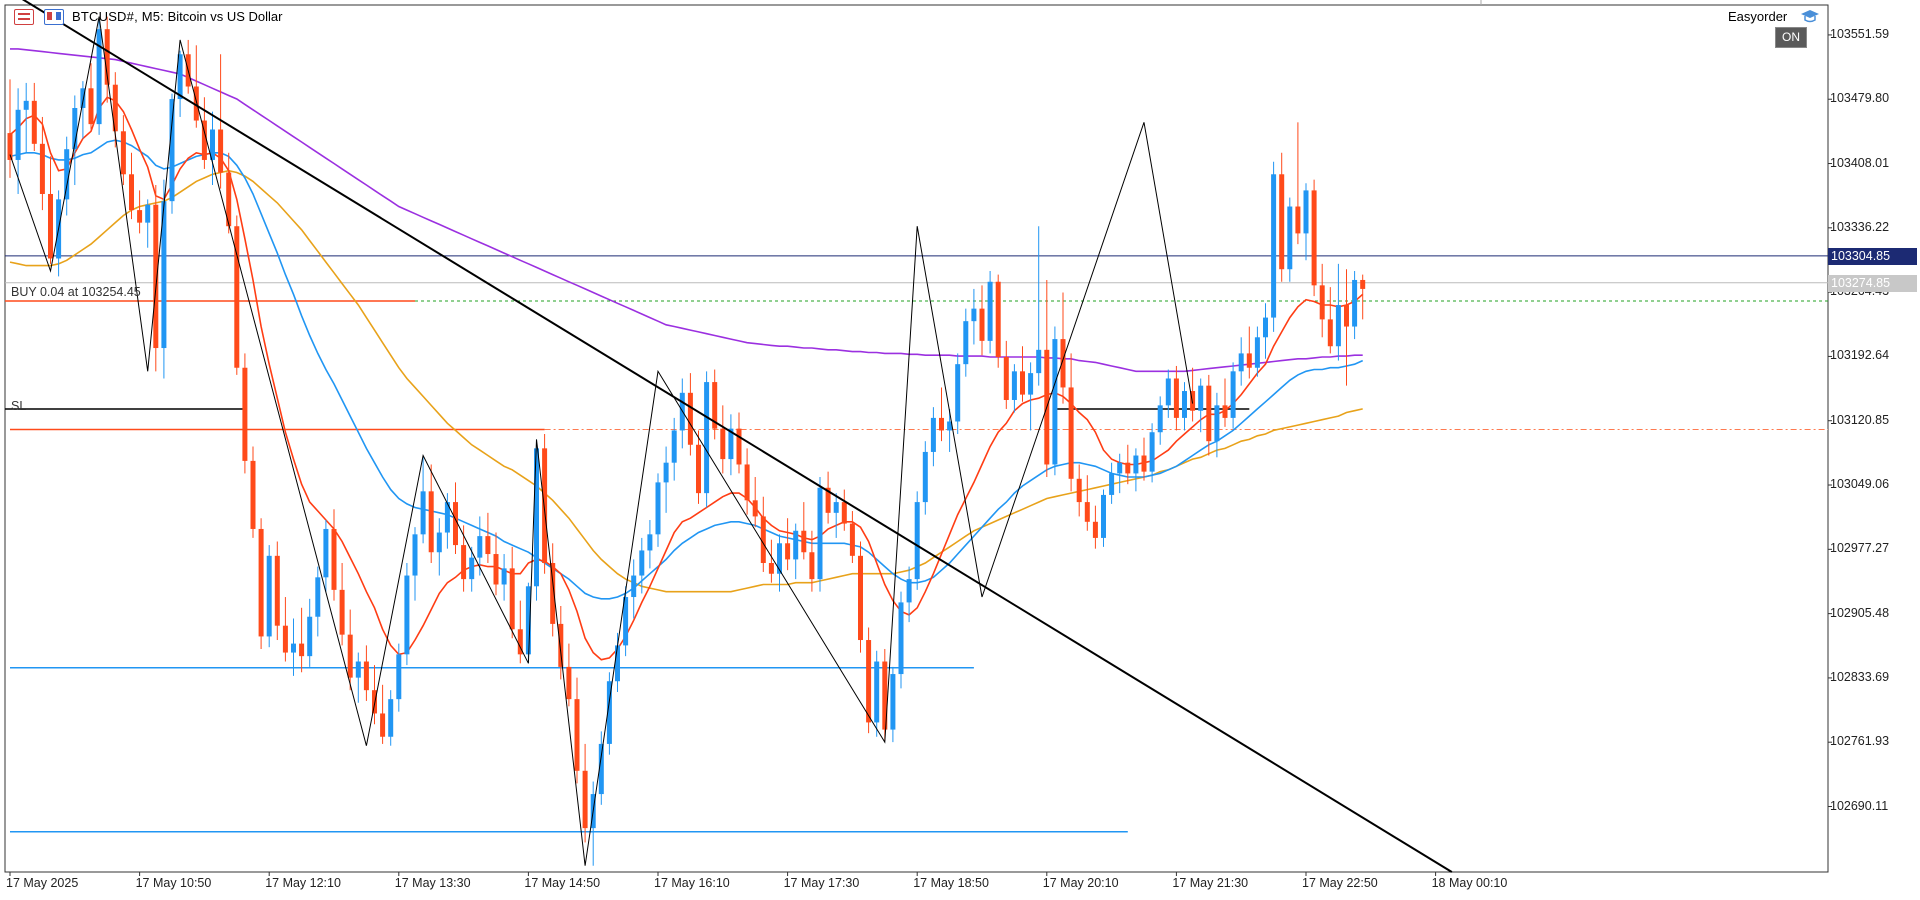  Describe the element at coordinates (1758, 16) in the screenshot. I see `expert-name: Easyorder` at that location.